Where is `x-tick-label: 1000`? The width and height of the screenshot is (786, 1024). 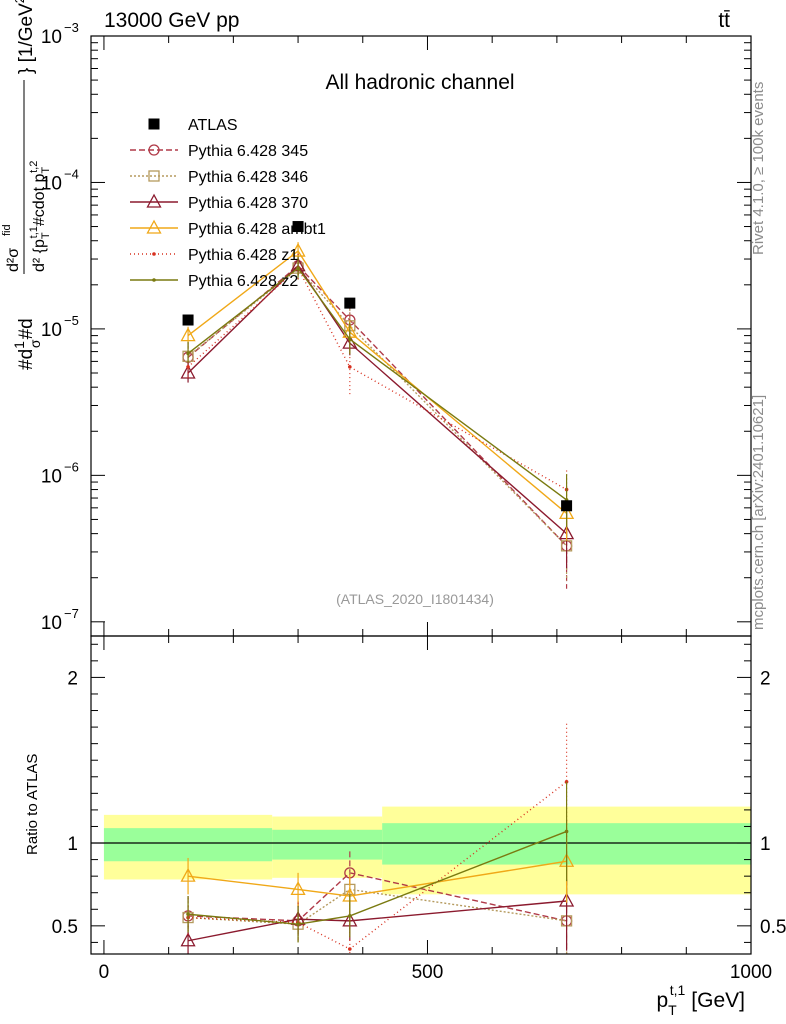 x-tick-label: 1000 is located at coordinates (751, 972).